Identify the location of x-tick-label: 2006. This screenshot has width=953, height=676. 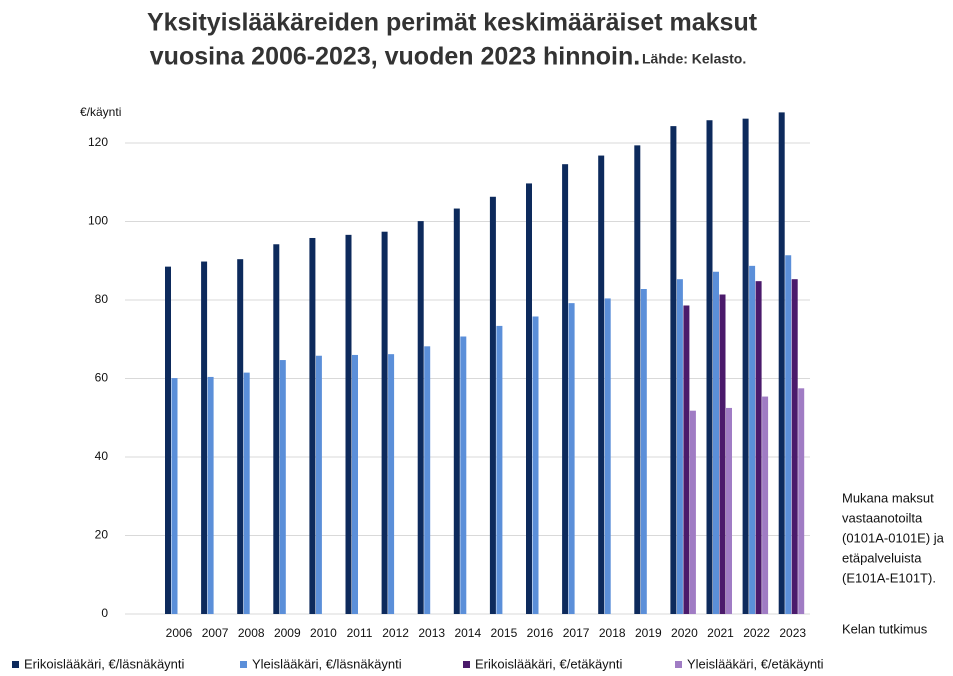
(179, 633).